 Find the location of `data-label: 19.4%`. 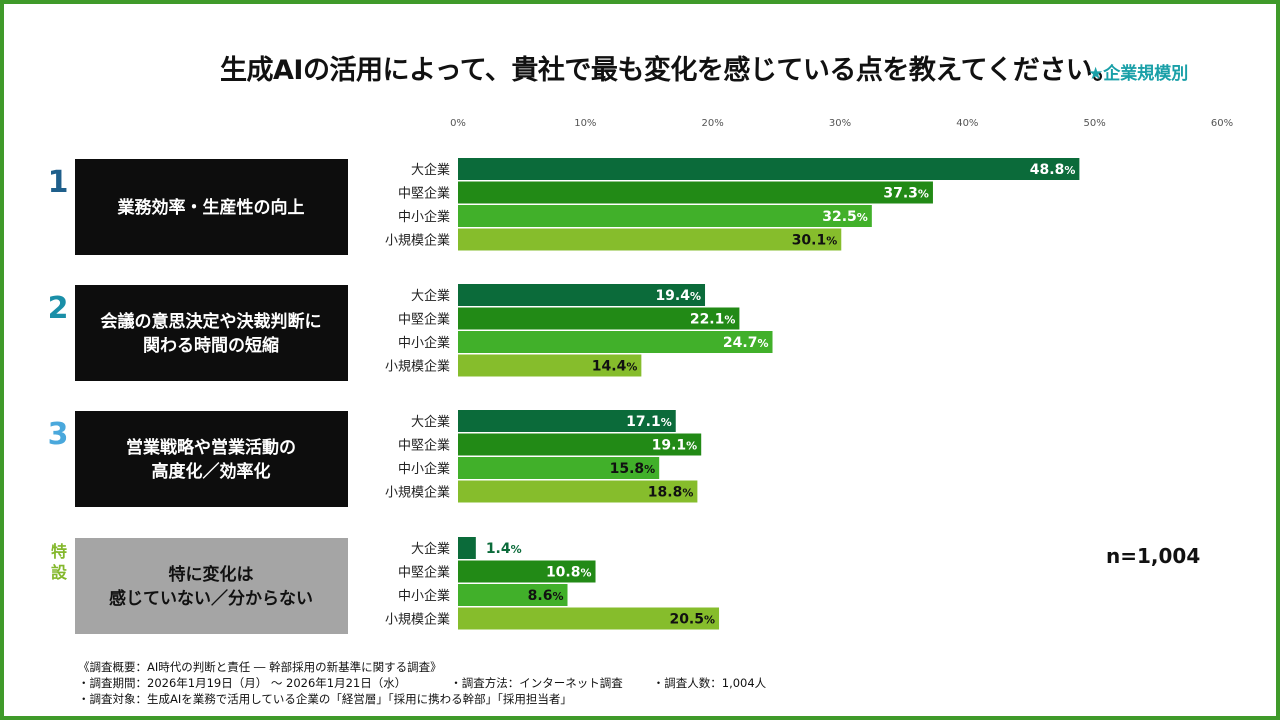

data-label: 19.4% is located at coordinates (678, 296).